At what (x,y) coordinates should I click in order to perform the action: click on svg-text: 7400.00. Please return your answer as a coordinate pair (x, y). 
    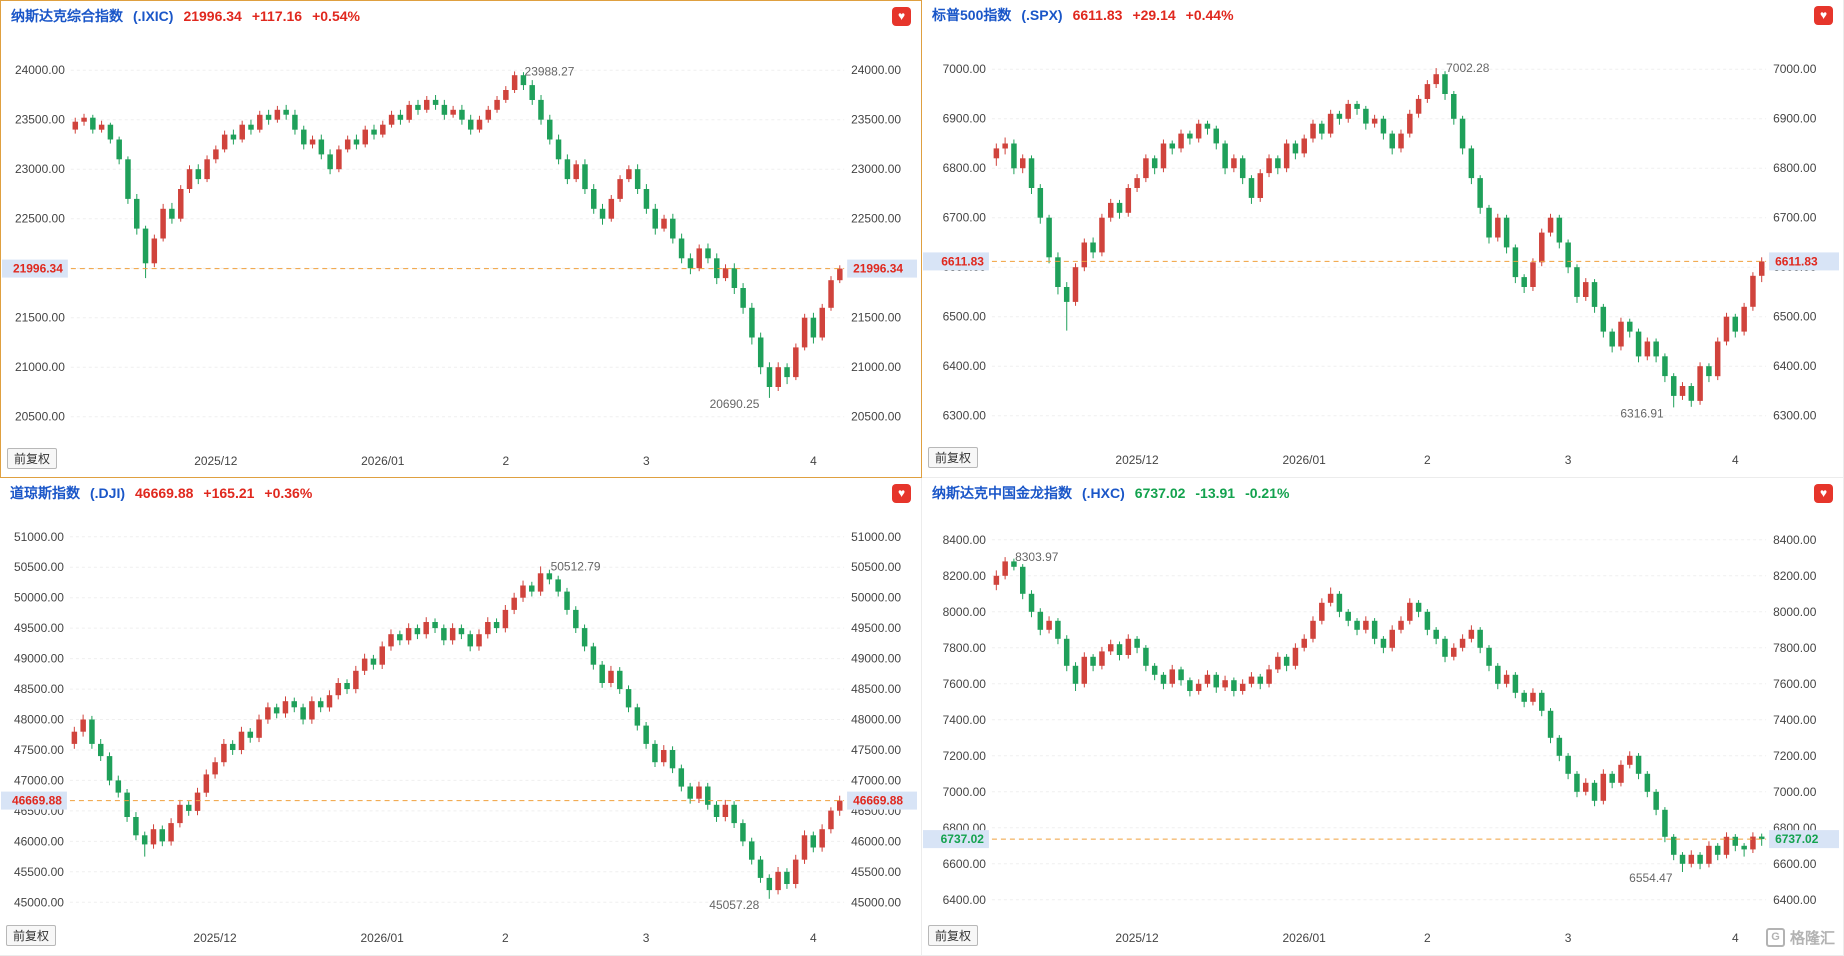
    Looking at the image, I should click on (1795, 720).